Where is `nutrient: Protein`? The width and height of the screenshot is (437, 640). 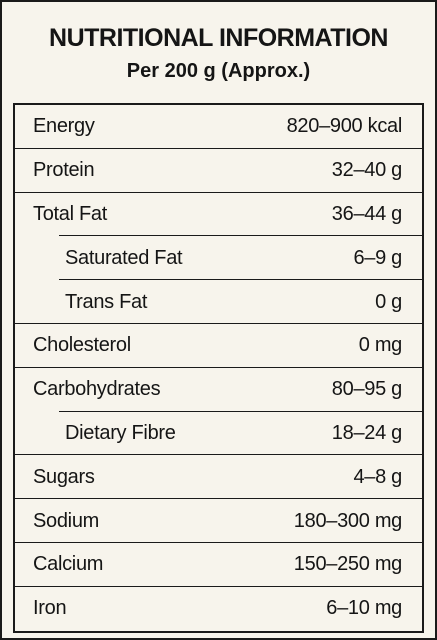
nutrient: Protein is located at coordinates (64, 170).